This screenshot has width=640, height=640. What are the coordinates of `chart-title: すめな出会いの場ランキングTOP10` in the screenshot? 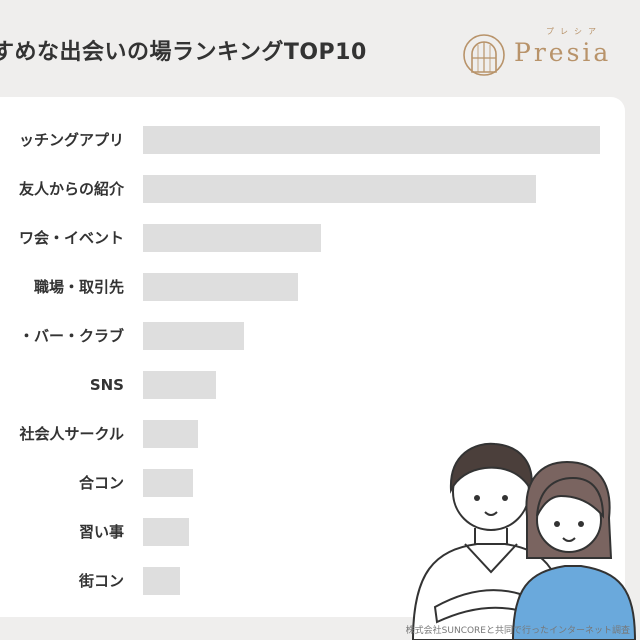 It's located at (183, 52).